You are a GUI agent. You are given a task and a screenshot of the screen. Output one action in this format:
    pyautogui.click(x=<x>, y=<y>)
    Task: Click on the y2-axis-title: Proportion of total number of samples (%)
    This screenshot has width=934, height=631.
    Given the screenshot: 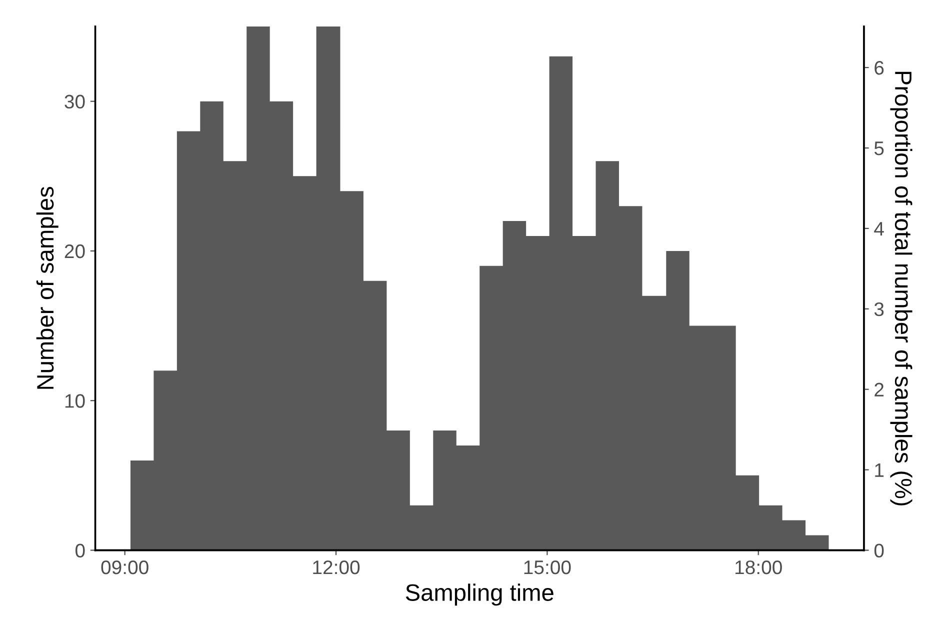 What is the action you would take?
    pyautogui.click(x=901, y=289)
    